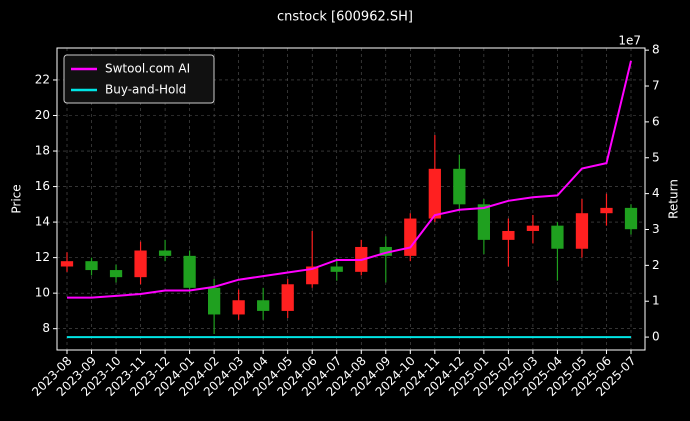 Image resolution: width=690 pixels, height=421 pixels. Describe the element at coordinates (656, 86) in the screenshot. I see `y2-tick-label: 7` at that location.